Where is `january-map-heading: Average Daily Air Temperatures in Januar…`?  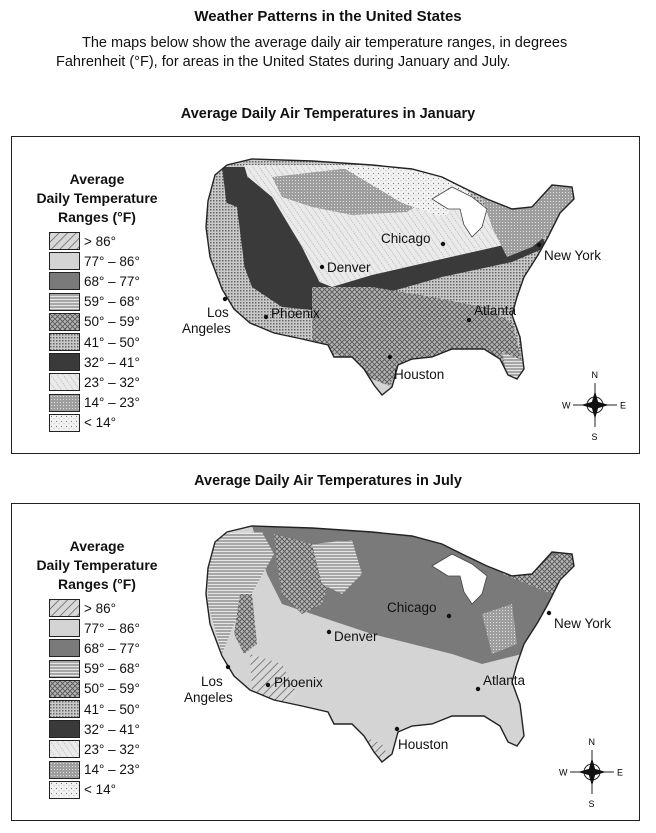
january-map-heading: Average Daily Air Temperatures in Januar… is located at coordinates (328, 114).